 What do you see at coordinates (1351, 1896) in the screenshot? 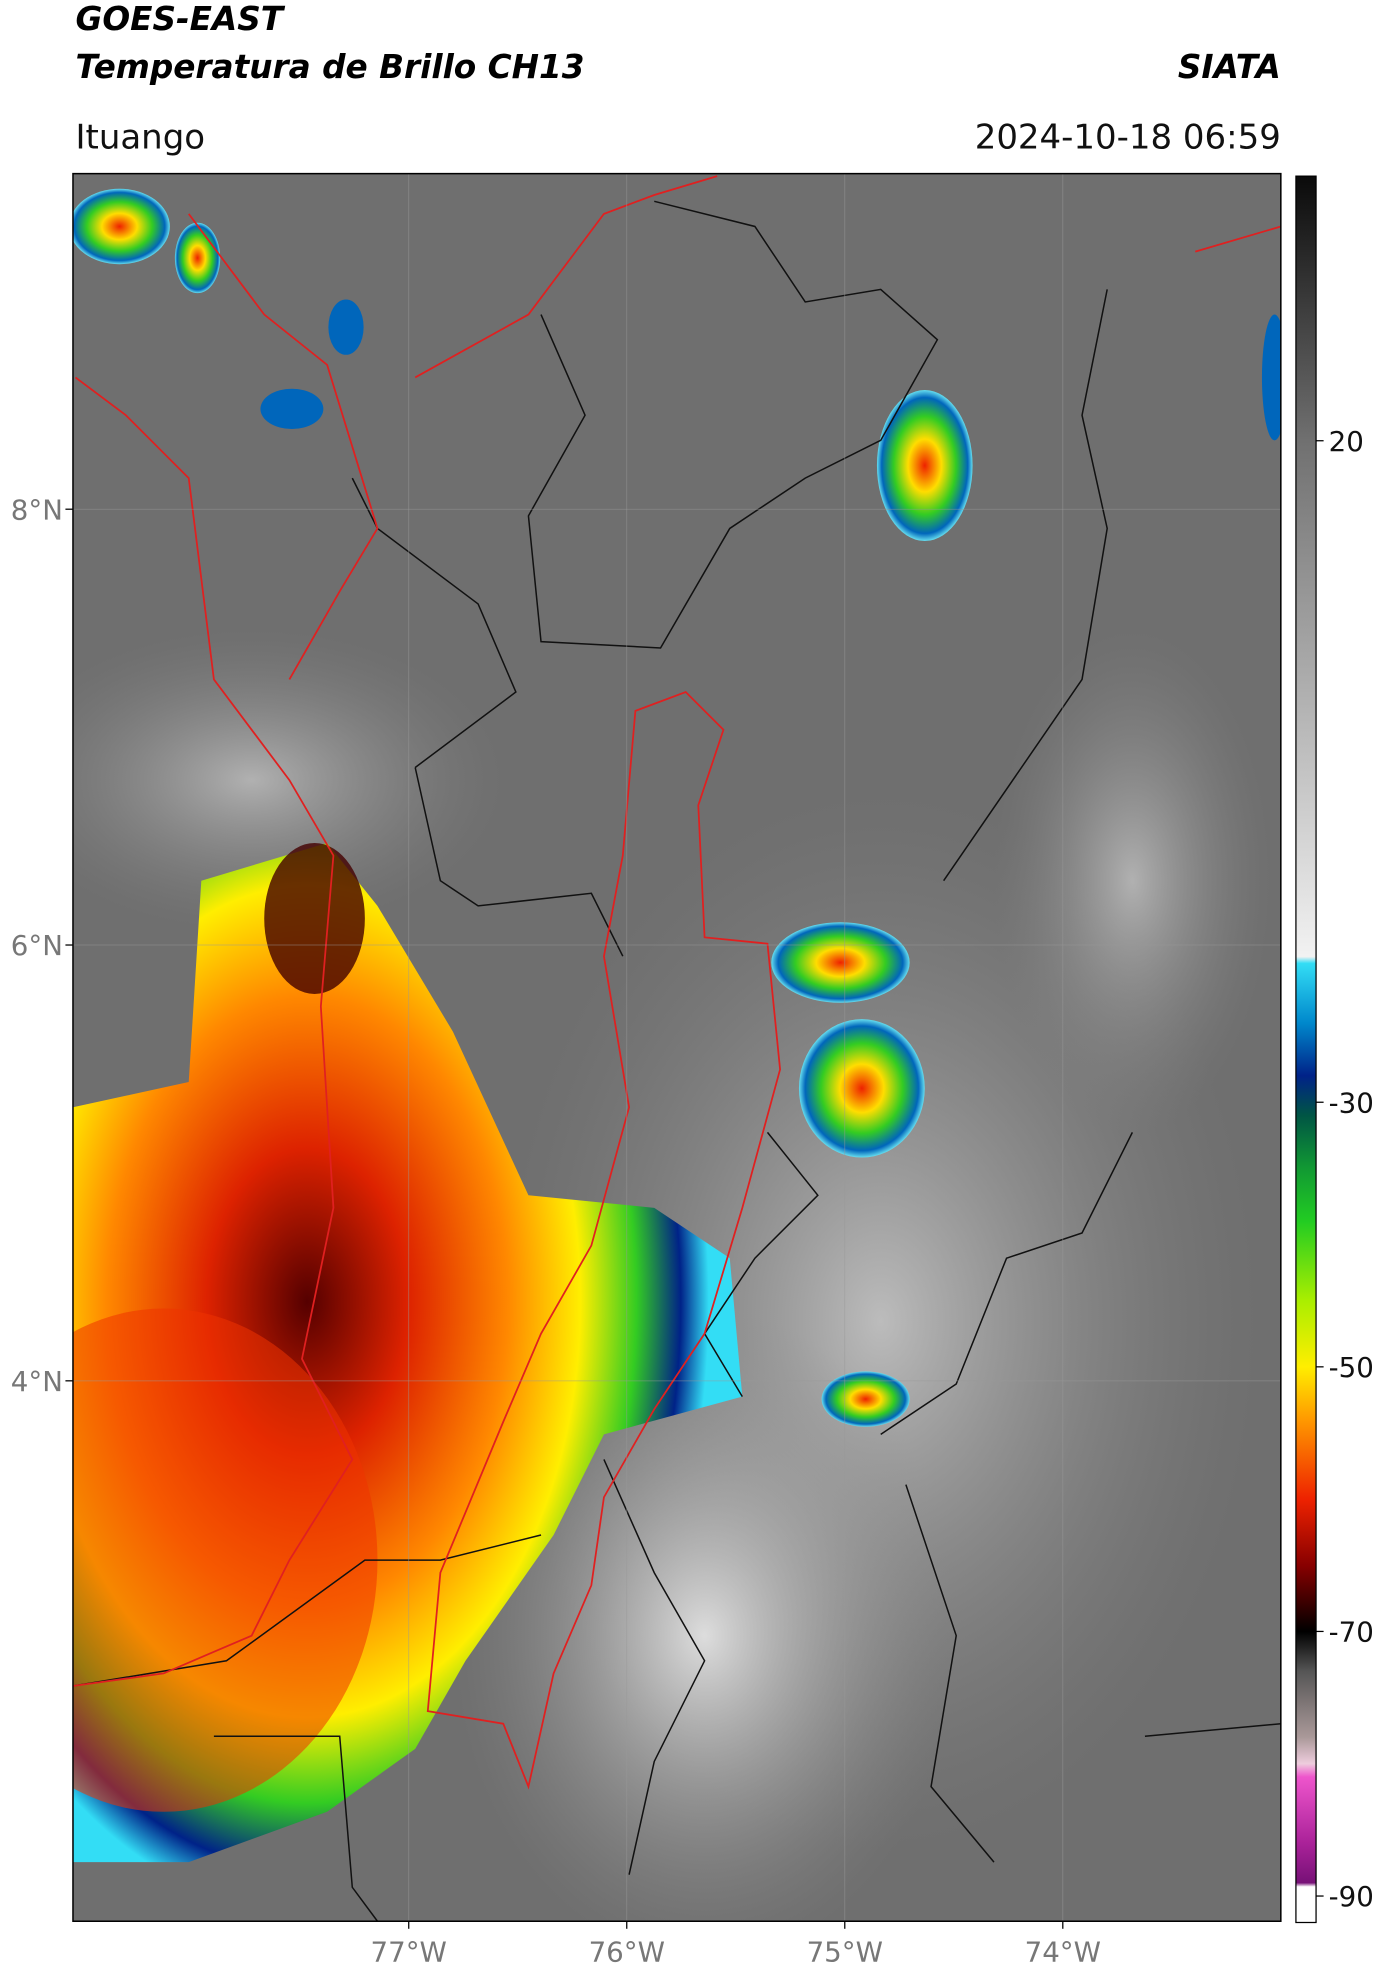
I see `colorbar-tick-label: -90` at bounding box center [1351, 1896].